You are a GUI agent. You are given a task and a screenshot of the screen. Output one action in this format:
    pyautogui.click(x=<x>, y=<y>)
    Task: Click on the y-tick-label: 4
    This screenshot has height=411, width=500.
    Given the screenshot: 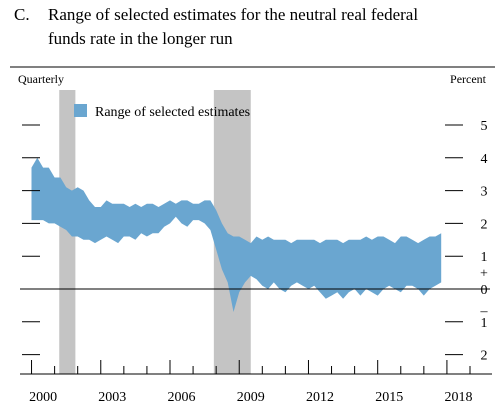 What is the action you would take?
    pyautogui.click(x=484, y=159)
    